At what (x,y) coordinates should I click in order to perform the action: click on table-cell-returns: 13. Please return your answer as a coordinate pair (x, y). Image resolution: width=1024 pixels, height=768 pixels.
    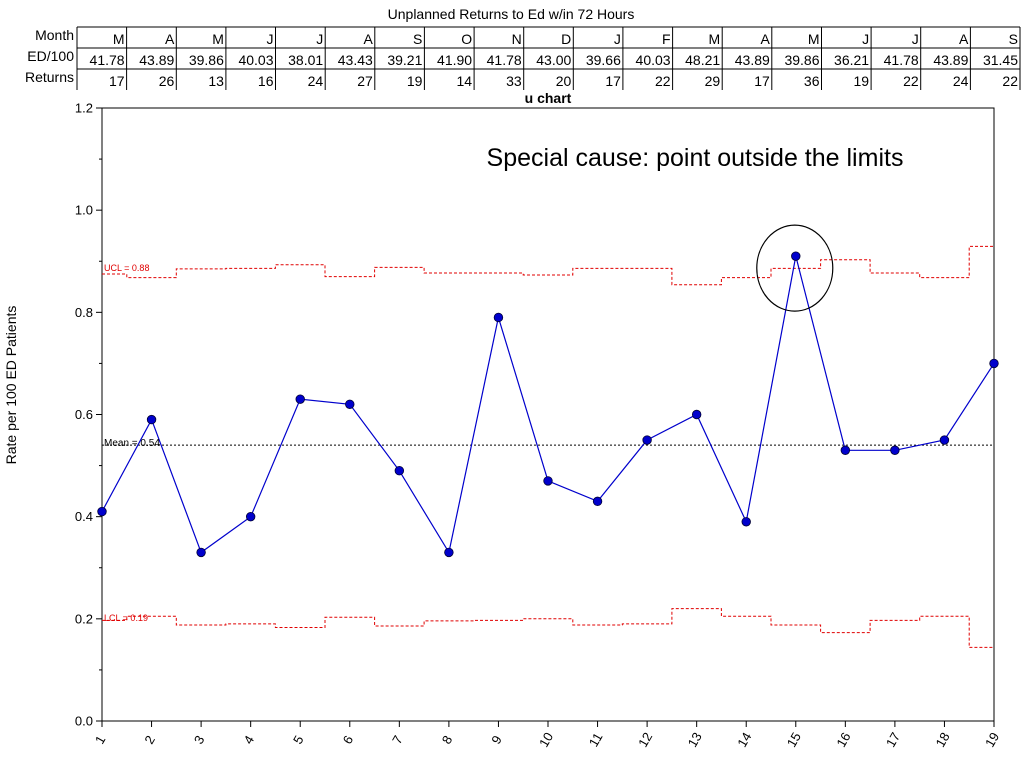
    Looking at the image, I should click on (216, 81).